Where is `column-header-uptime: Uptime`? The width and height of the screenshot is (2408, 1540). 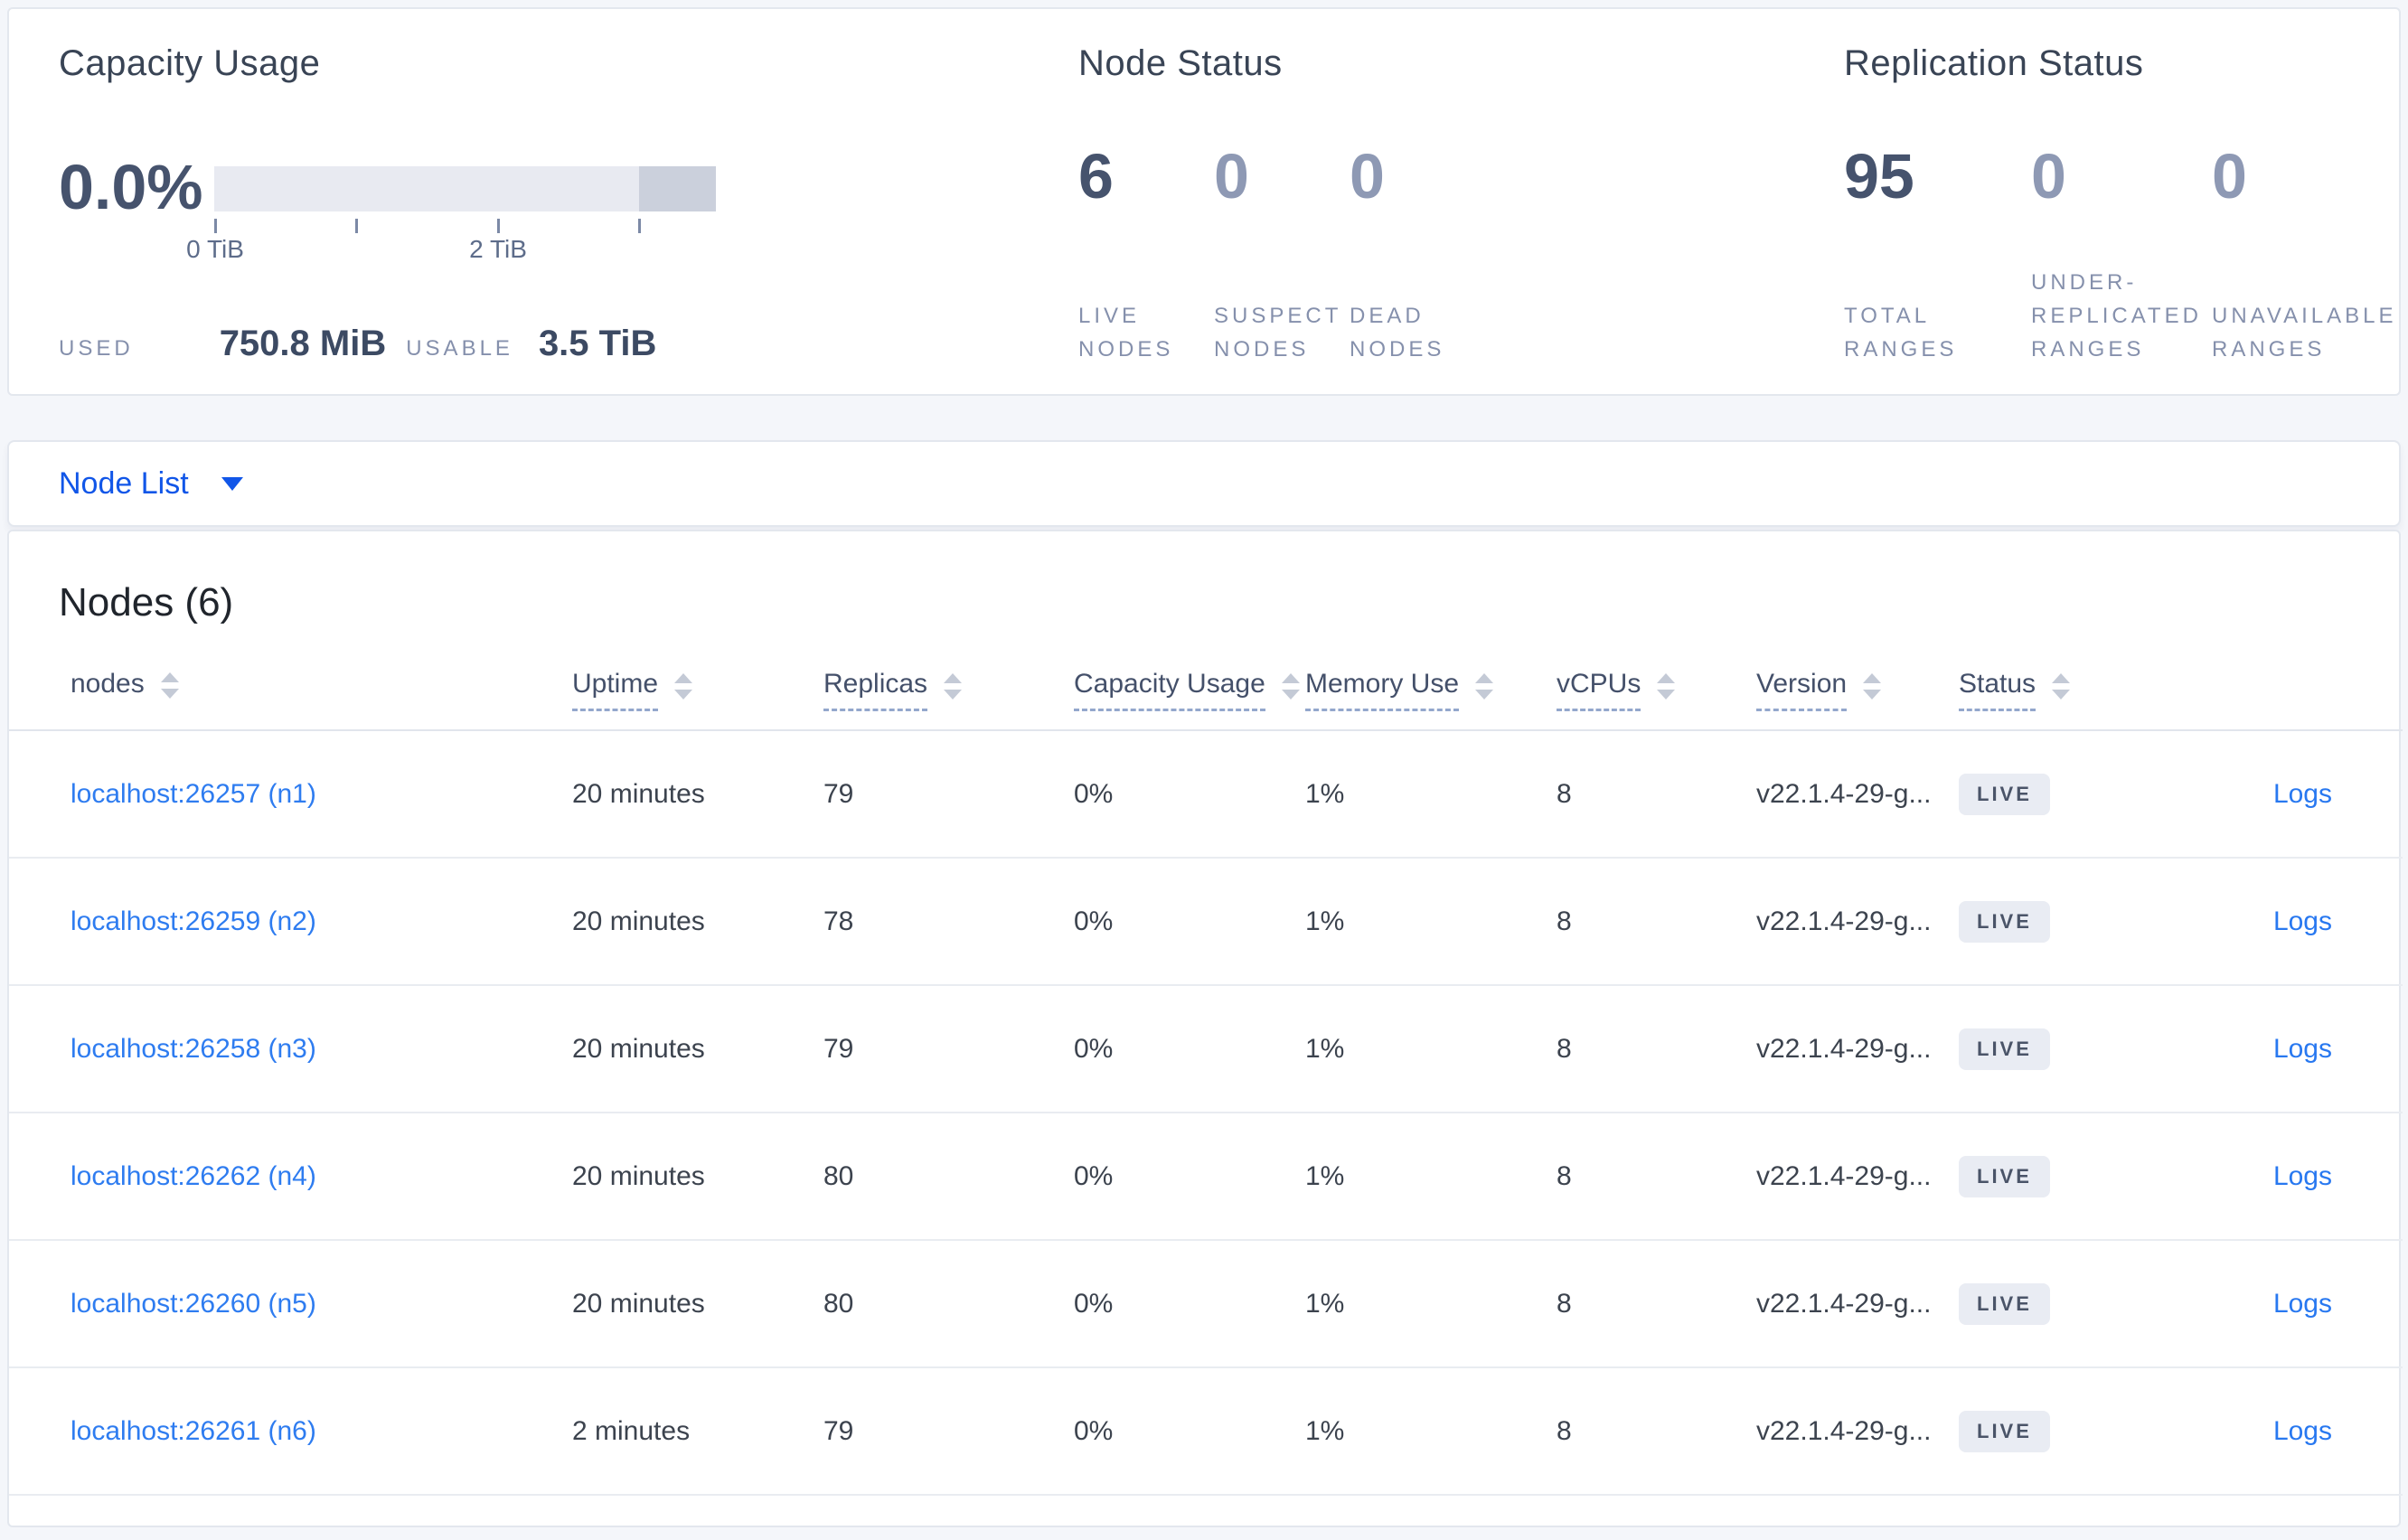 column-header-uptime: Uptime is located at coordinates (697, 689).